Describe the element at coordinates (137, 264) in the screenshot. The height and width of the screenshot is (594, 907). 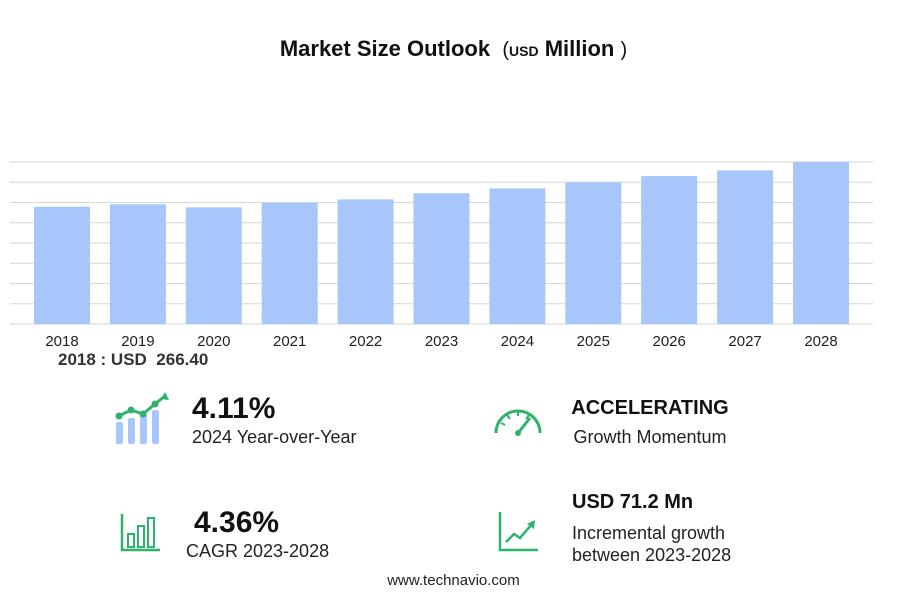
I see `bar-2019` at that location.